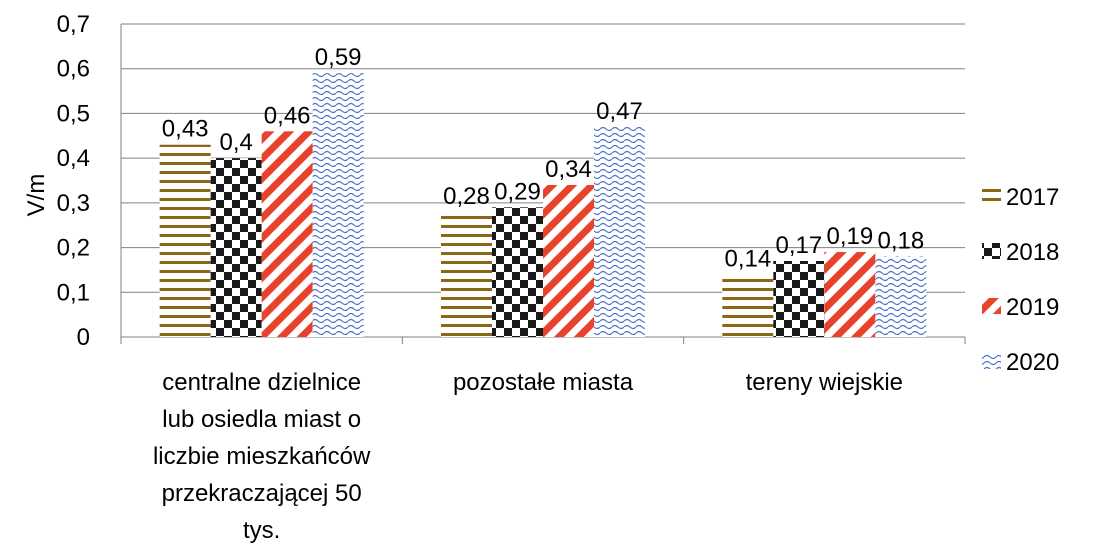  What do you see at coordinates (73, 292) in the screenshot?
I see `y-tick-label: 0,1` at bounding box center [73, 292].